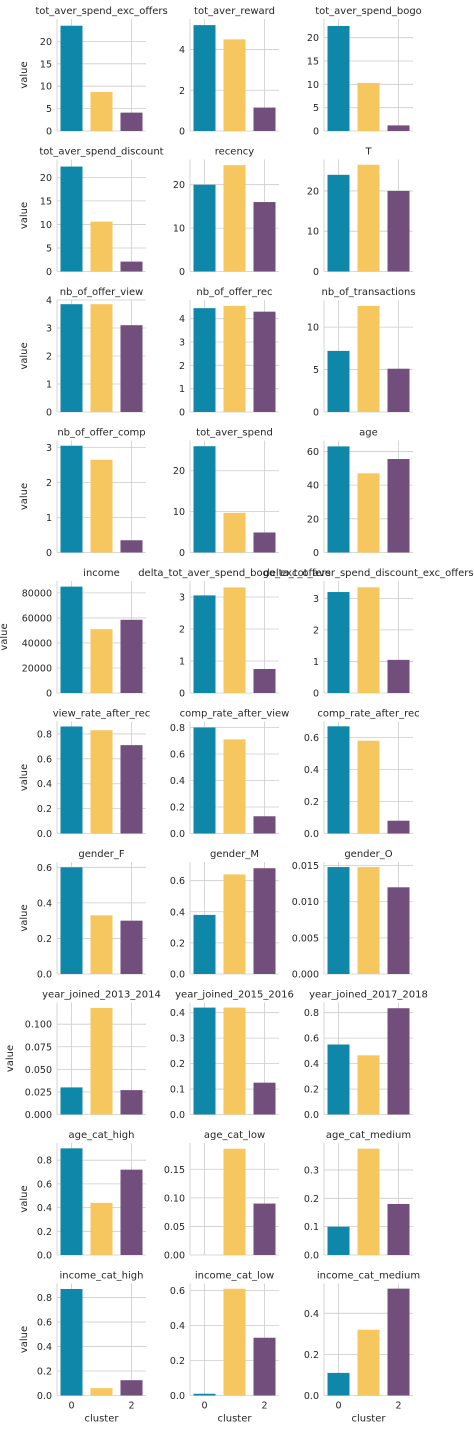  What do you see at coordinates (313, 62) in the screenshot?
I see `y-tick-label: 15` at bounding box center [313, 62].